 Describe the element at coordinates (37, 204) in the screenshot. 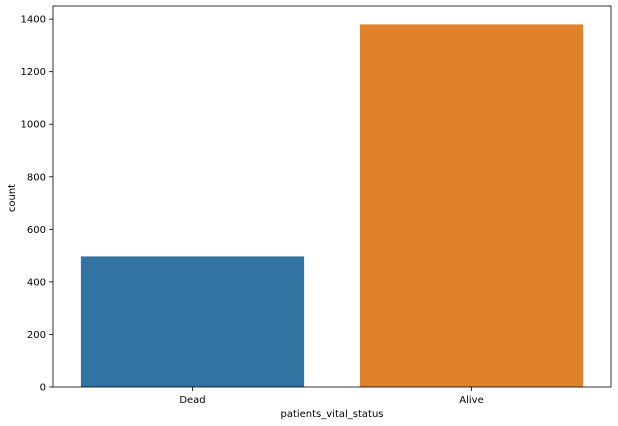

I see `y-axis-ticks: 0 200 400 600 800 1000 1200 1400` at that location.